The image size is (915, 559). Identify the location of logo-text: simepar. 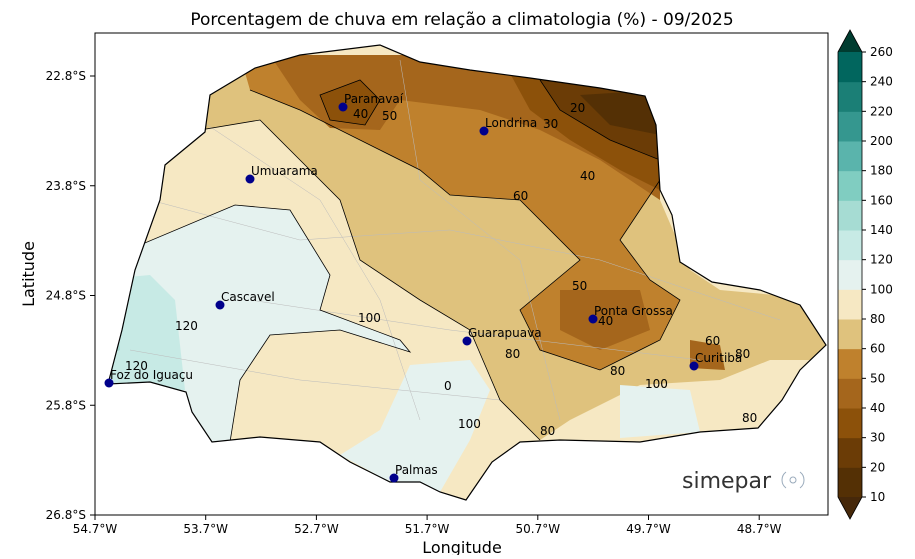
(727, 481).